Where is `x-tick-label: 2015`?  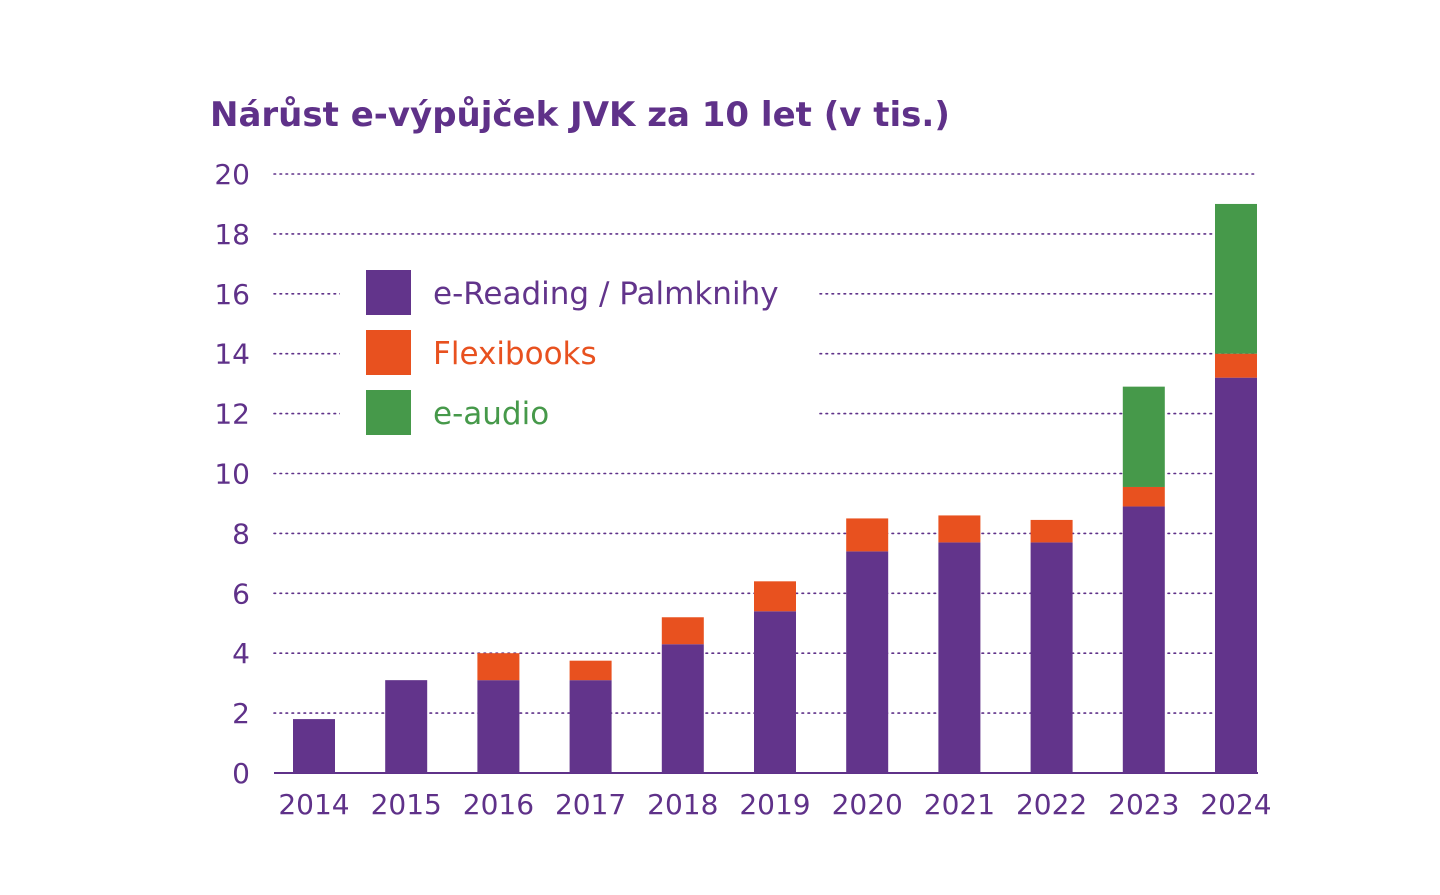 x-tick-label: 2015 is located at coordinates (406, 804).